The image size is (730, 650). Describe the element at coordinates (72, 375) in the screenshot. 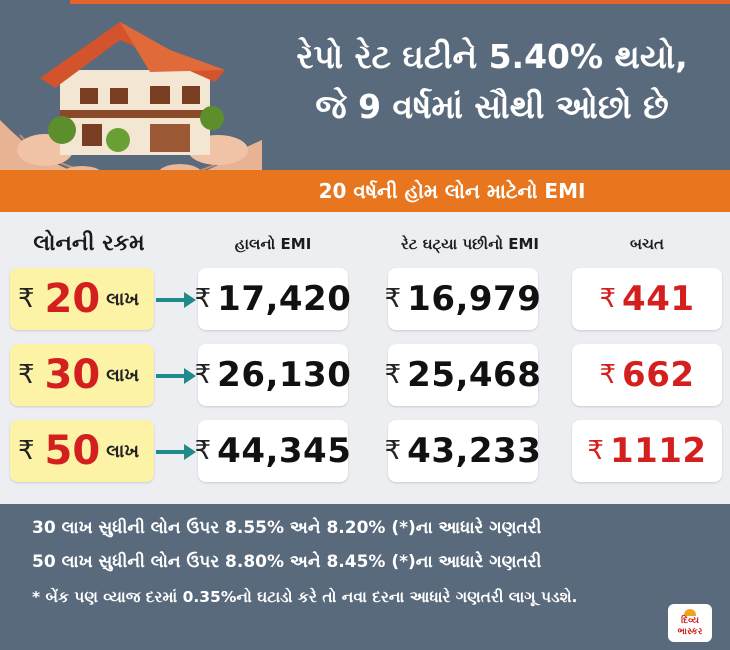

I see `loan-amount-value: 30` at that location.